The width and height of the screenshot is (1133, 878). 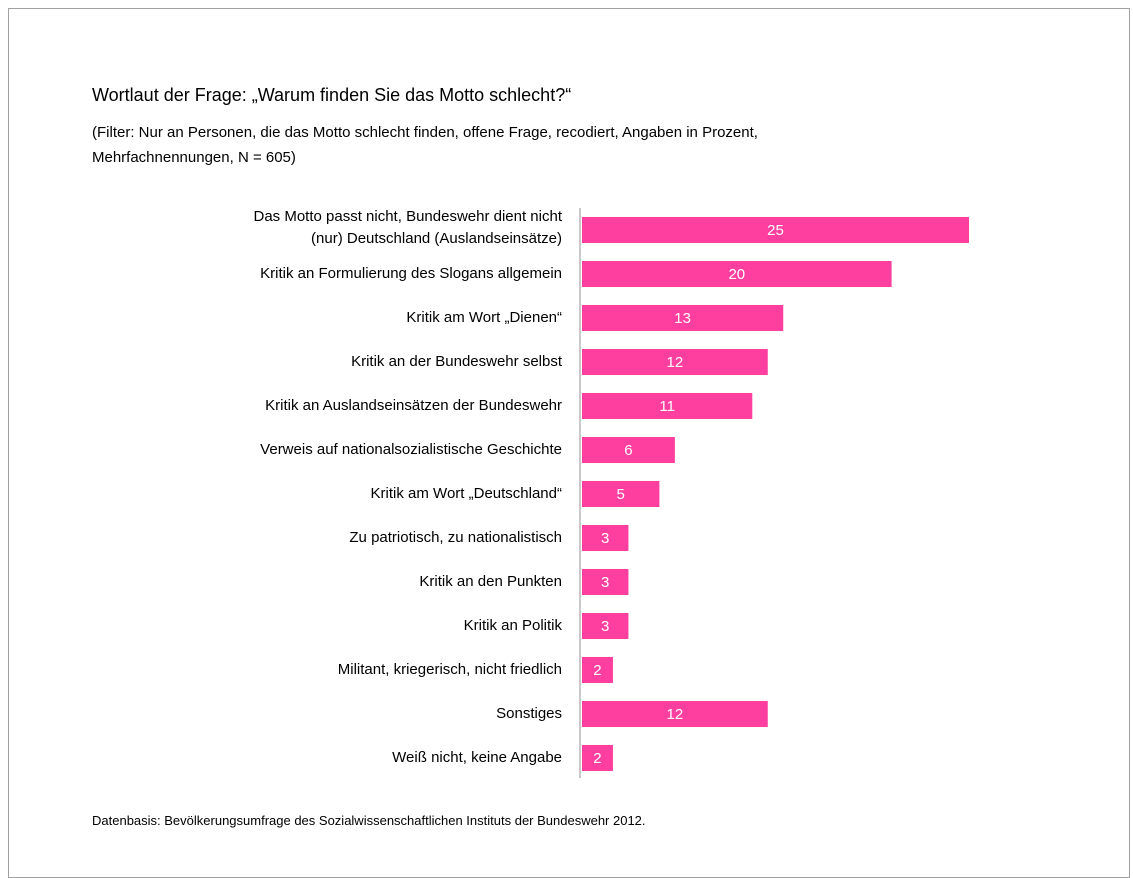 What do you see at coordinates (450, 669) in the screenshot?
I see `category-label: Militant, kriegerisch, nicht friedlich` at bounding box center [450, 669].